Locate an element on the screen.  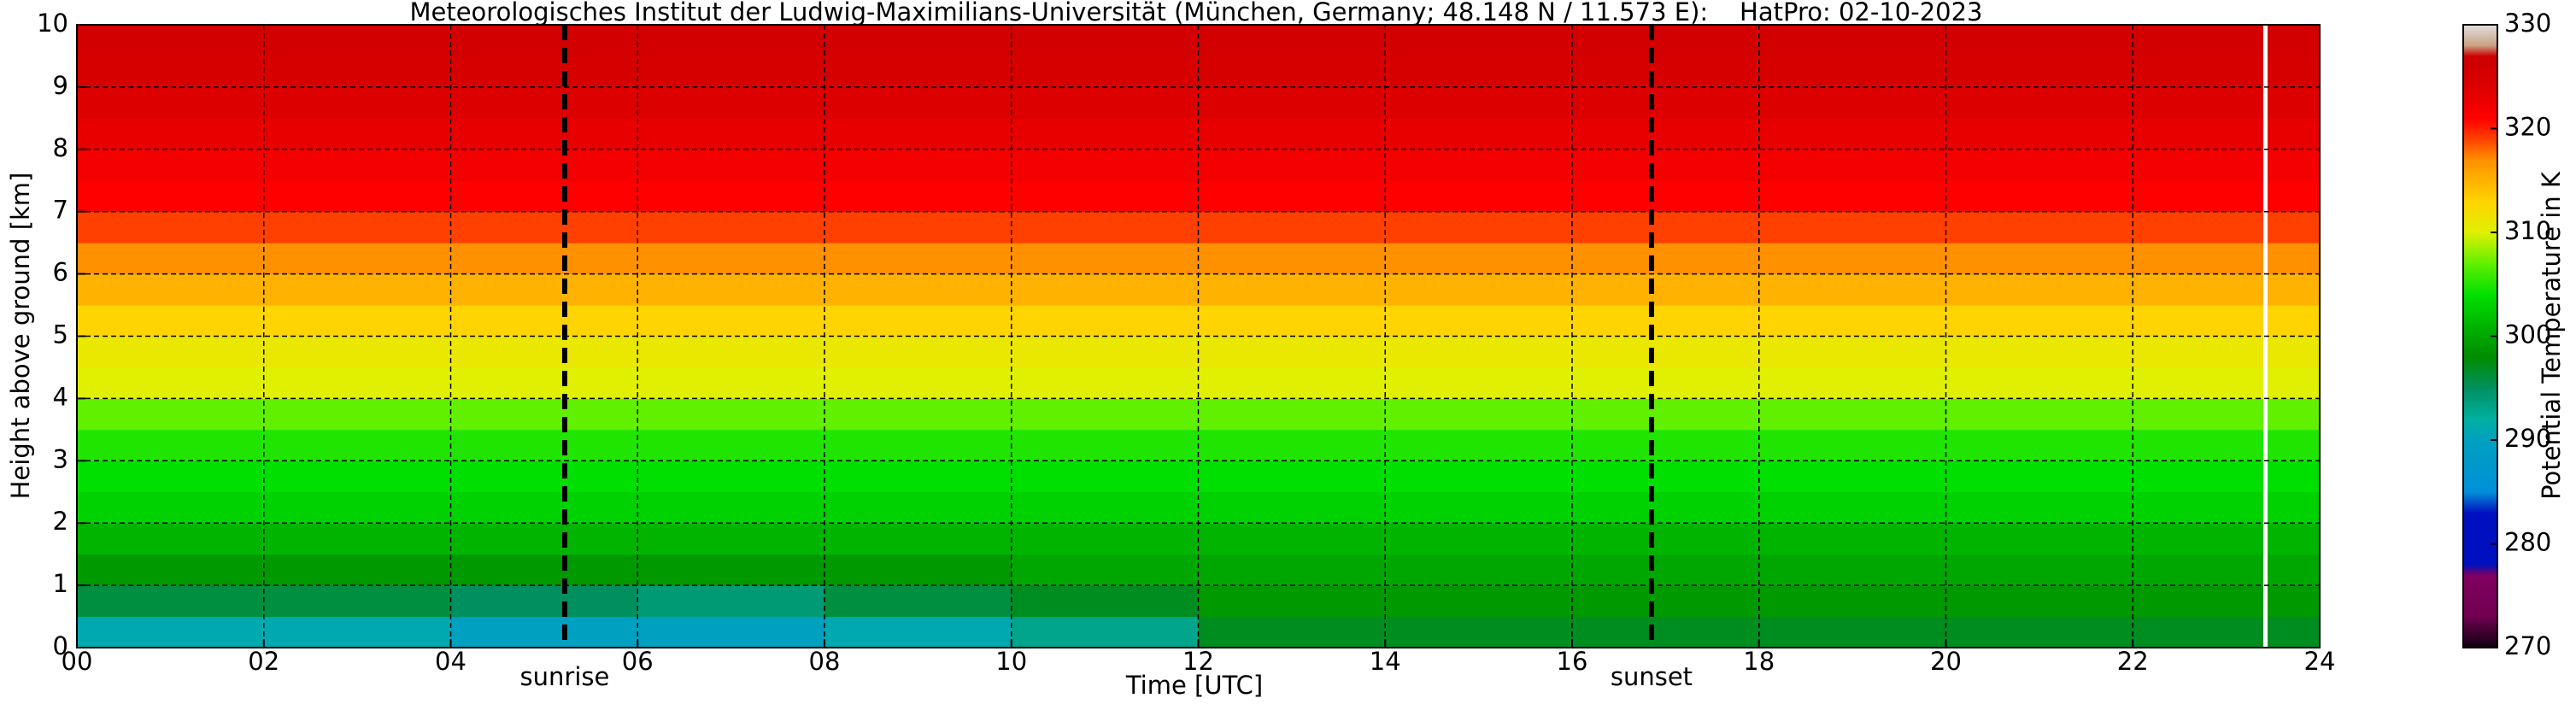
x-axis-label: Time [UTC] is located at coordinates (1194, 685).